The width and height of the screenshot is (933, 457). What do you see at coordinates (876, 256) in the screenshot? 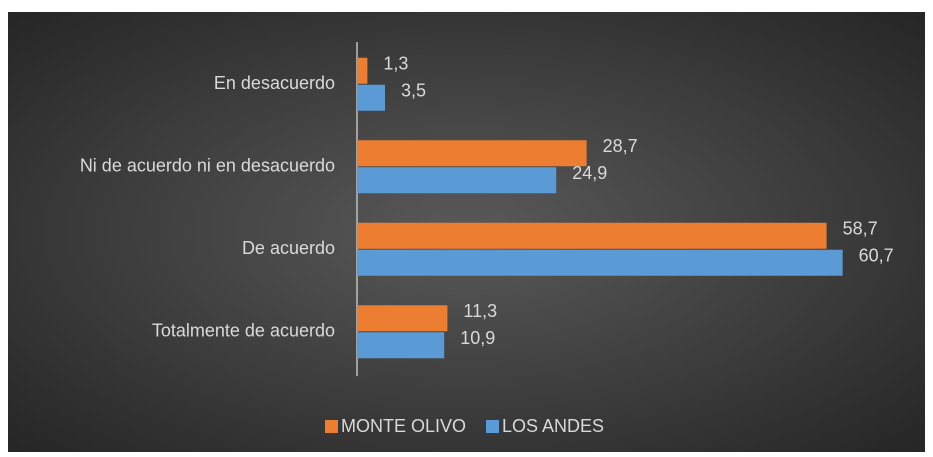
I see `data-label: 60,7` at bounding box center [876, 256].